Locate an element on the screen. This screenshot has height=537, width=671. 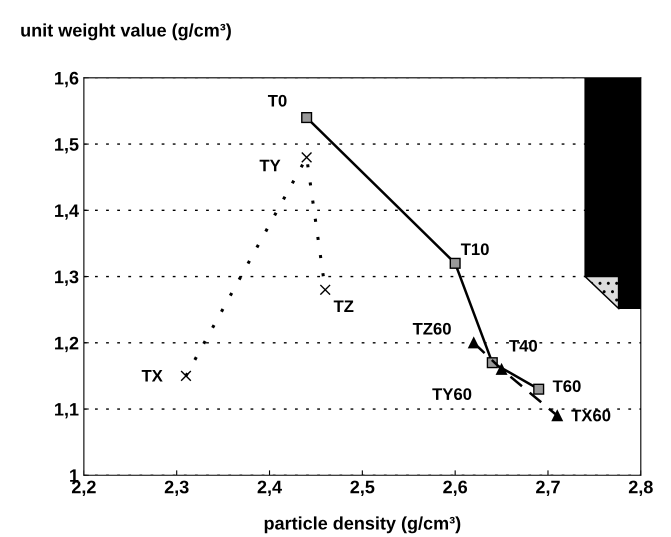
y-tick-label: 1,2 is located at coordinates (66, 344).